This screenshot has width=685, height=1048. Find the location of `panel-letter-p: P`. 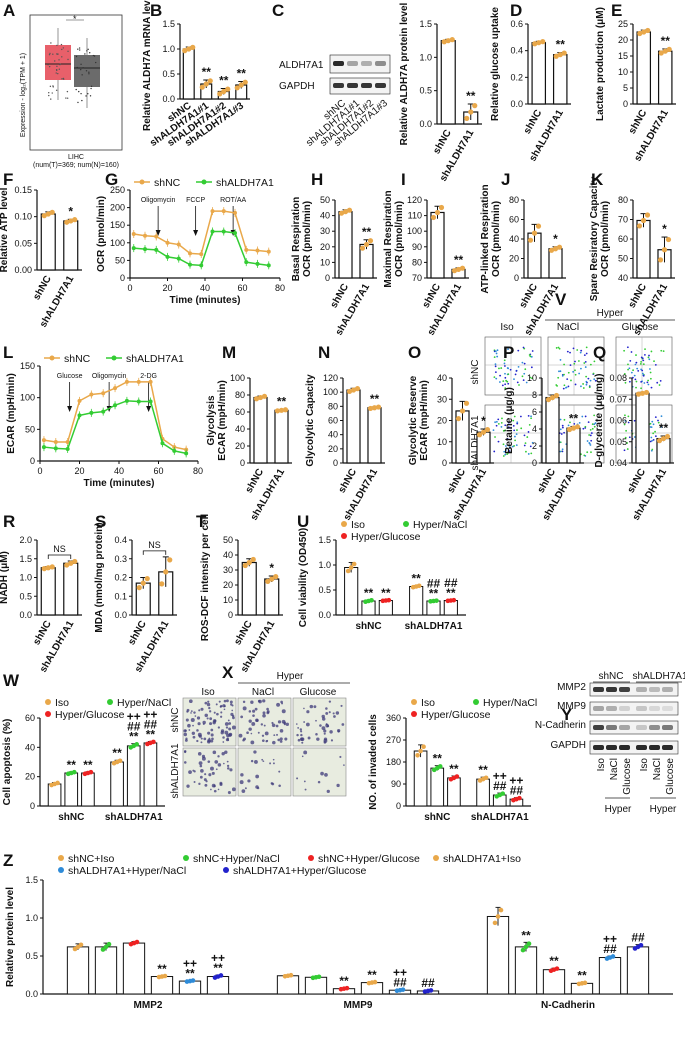

panel-letter-p: P is located at coordinates (508, 352).